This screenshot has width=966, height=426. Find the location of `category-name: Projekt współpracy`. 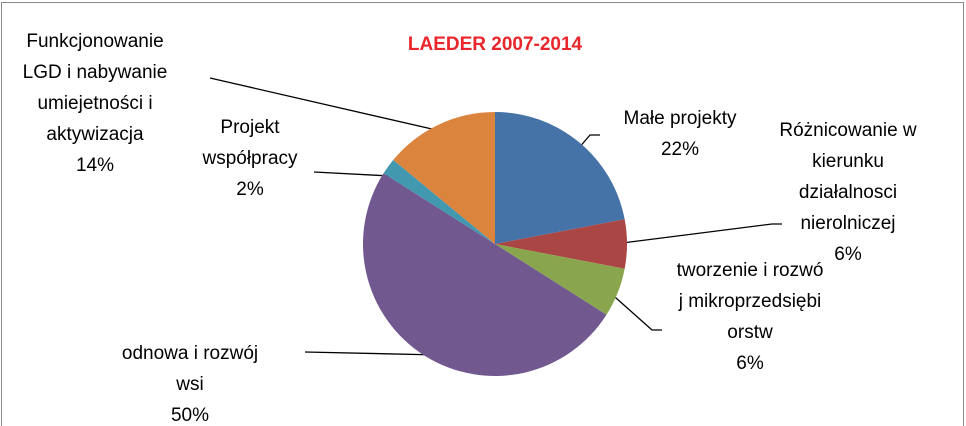

category-name: Projekt współpracy is located at coordinates (250, 143).